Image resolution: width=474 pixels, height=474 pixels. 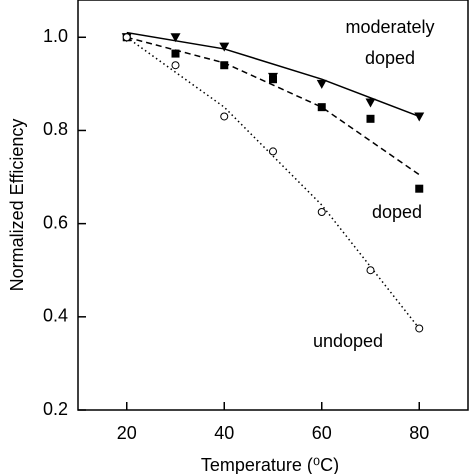 I want to click on series-label: undoped, so click(x=348, y=341).